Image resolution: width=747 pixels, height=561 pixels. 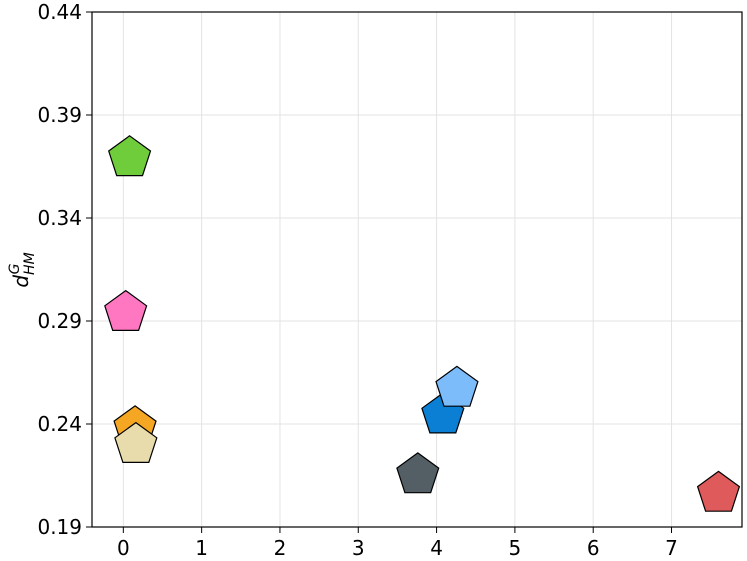 What do you see at coordinates (59, 321) in the screenshot?
I see `y-tick-label: 0.29` at bounding box center [59, 321].